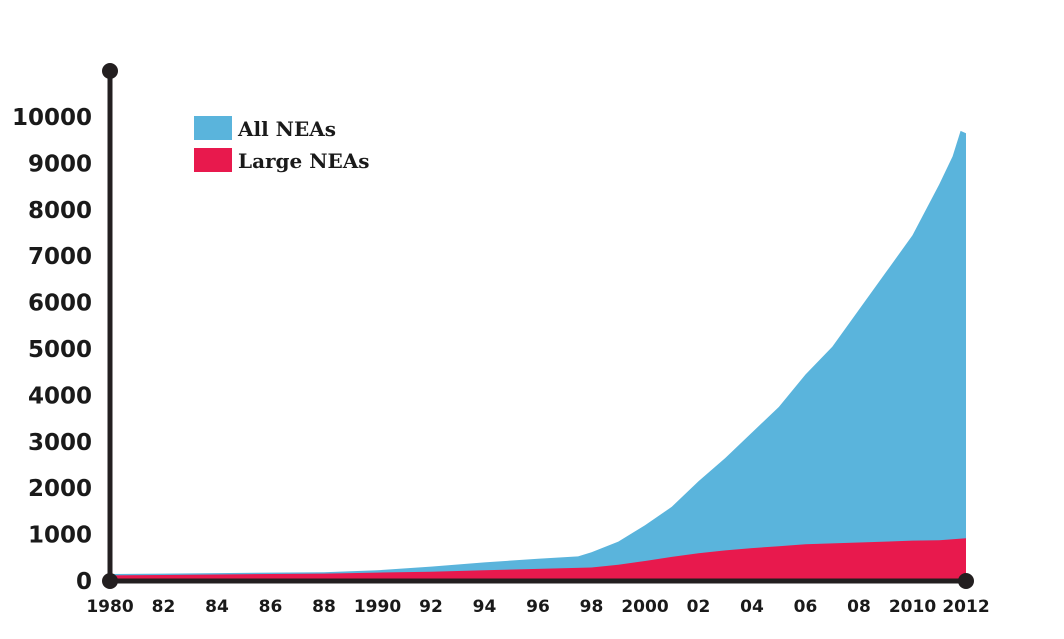 The width and height of the screenshot is (1064, 639). Describe the element at coordinates (271, 607) in the screenshot. I see `x-tick-label: 86` at that location.